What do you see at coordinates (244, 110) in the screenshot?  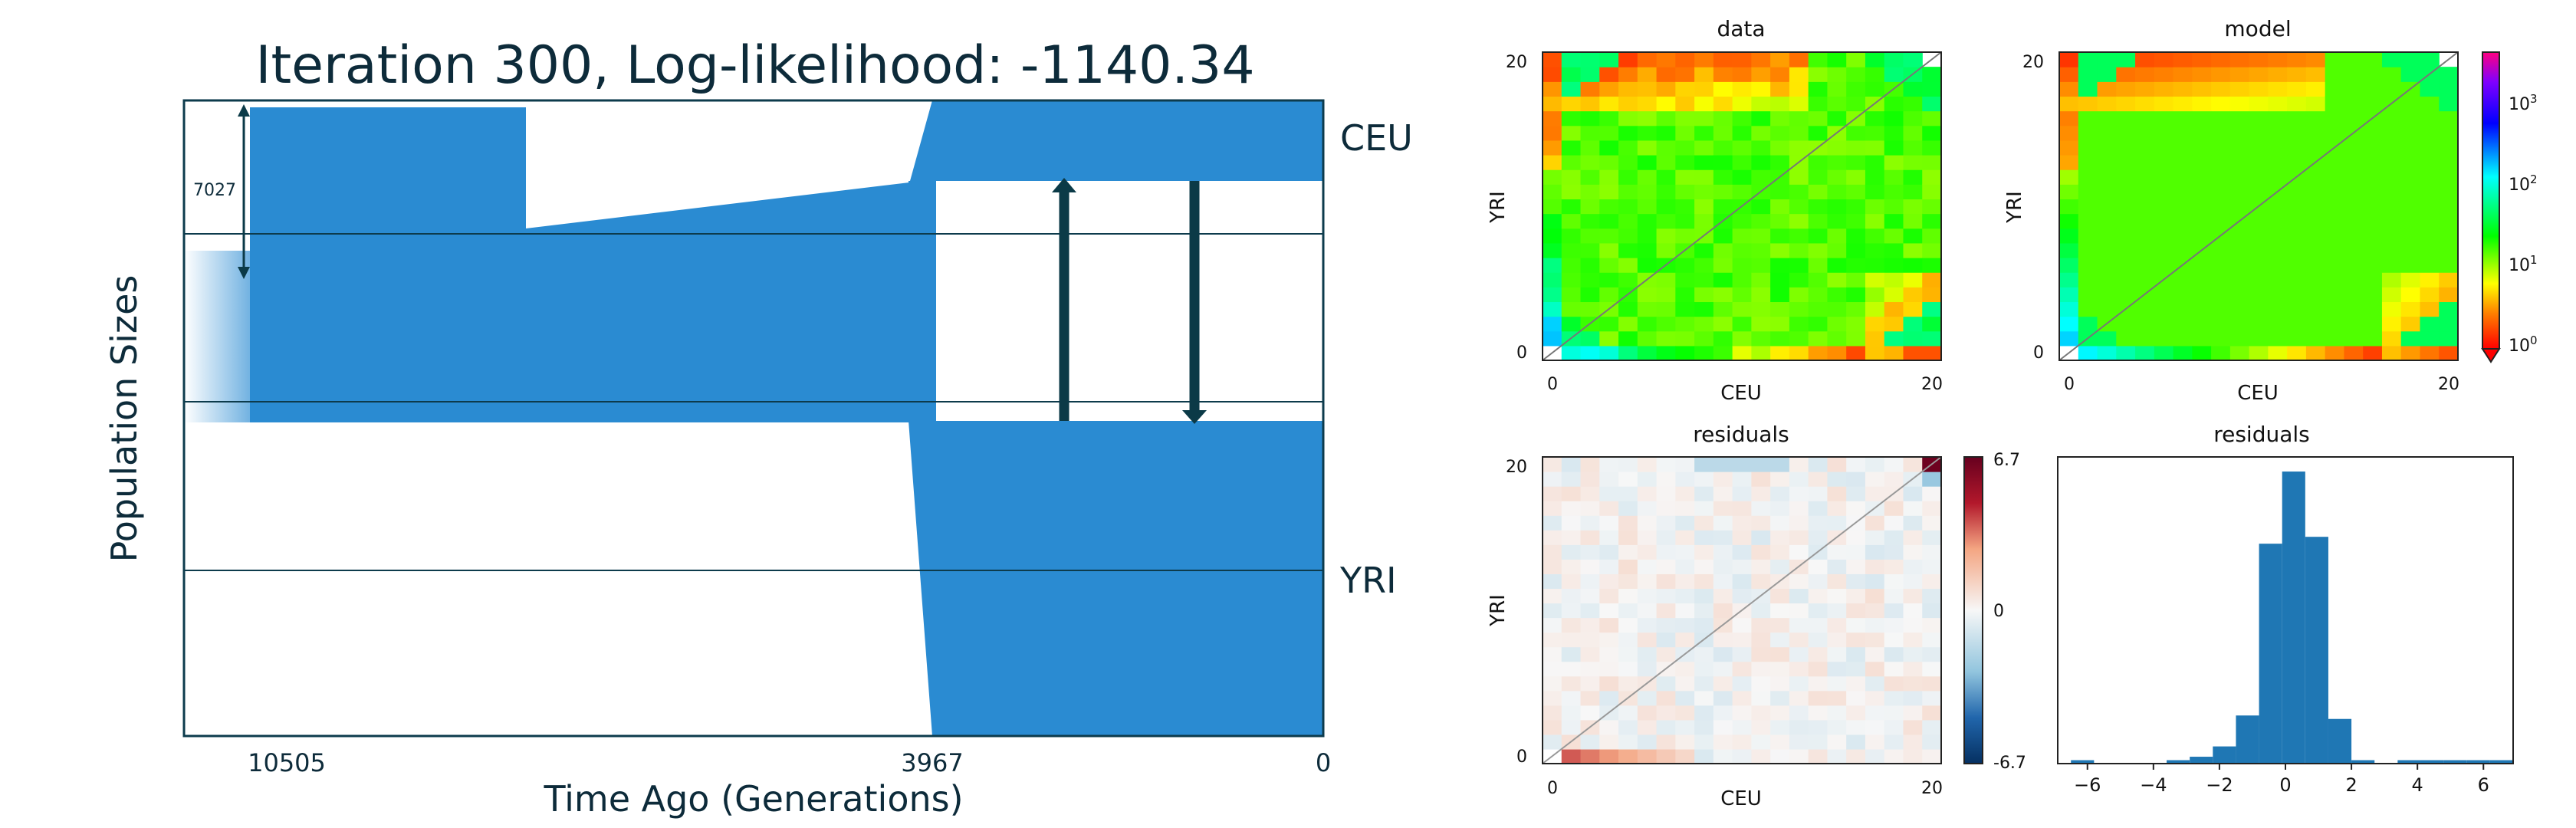 I see `size-annotation-head-top` at bounding box center [244, 110].